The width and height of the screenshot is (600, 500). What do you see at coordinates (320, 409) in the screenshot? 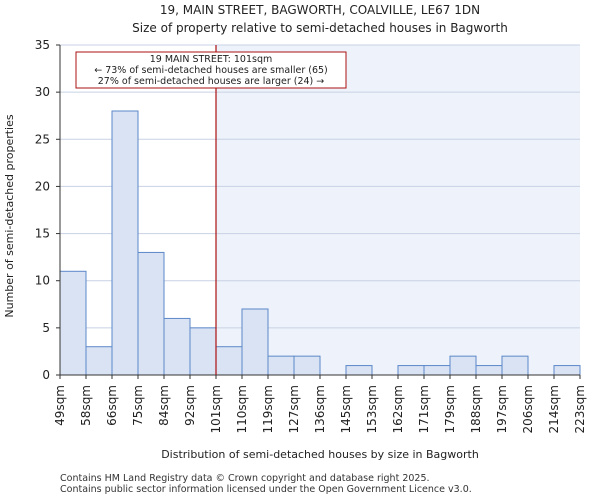
I see `x-tick-label: 136sqm` at bounding box center [320, 409].